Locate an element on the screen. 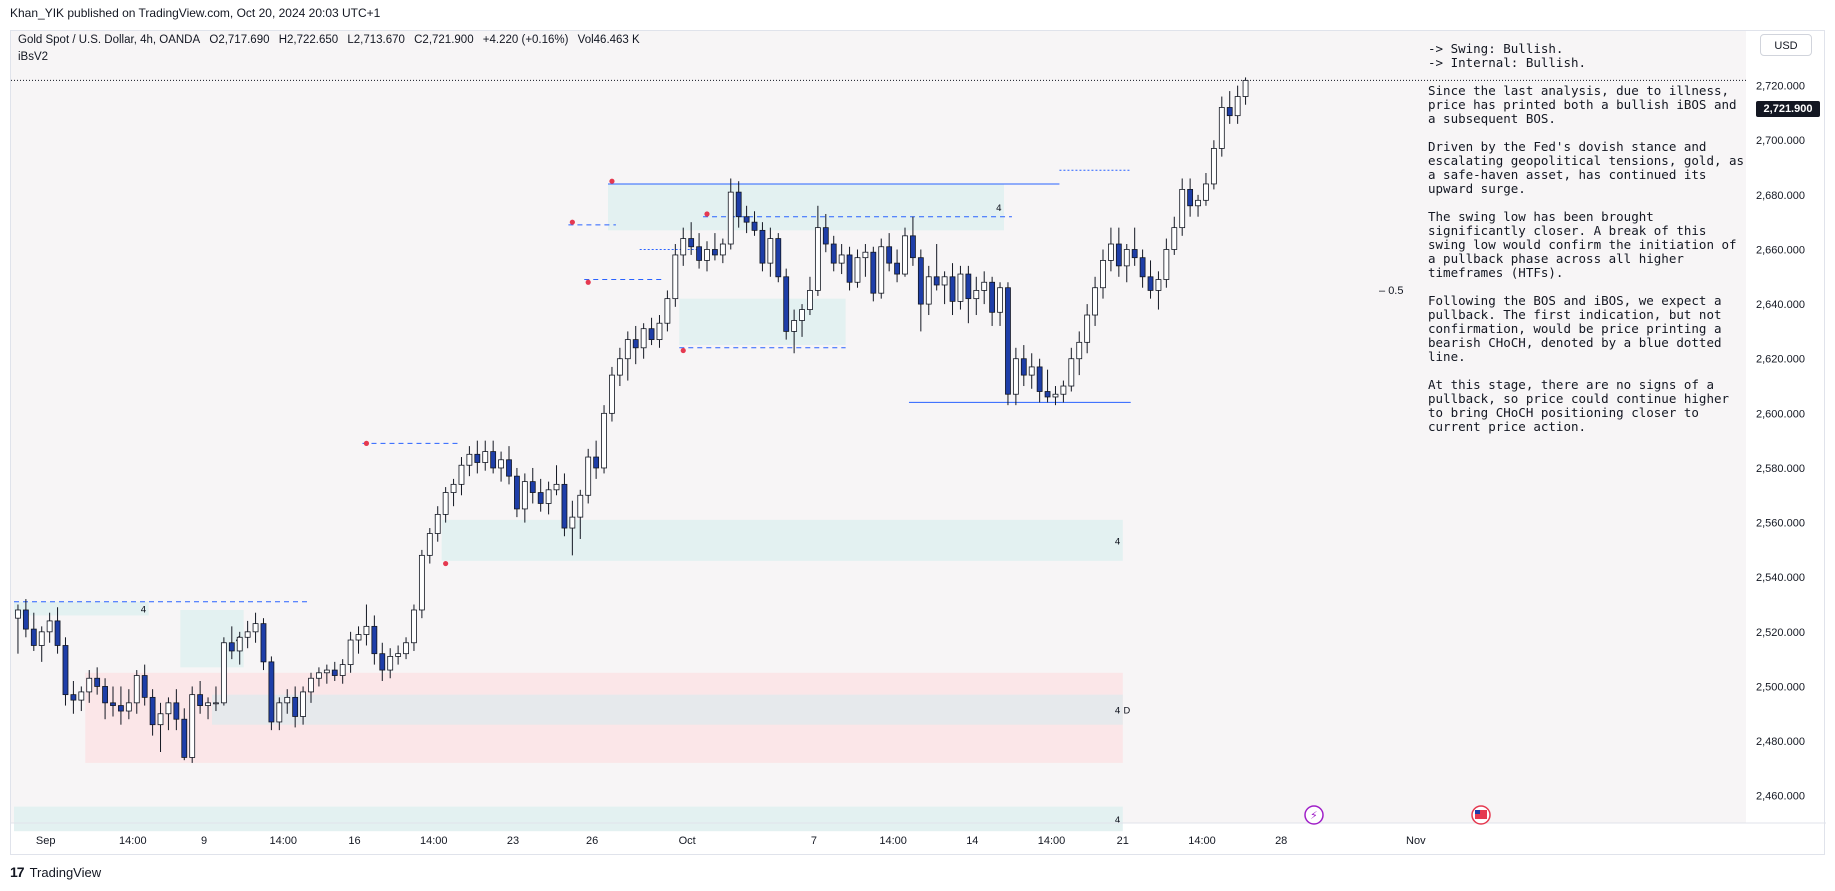  event-us-flag-canton is located at coordinates (1477, 812).